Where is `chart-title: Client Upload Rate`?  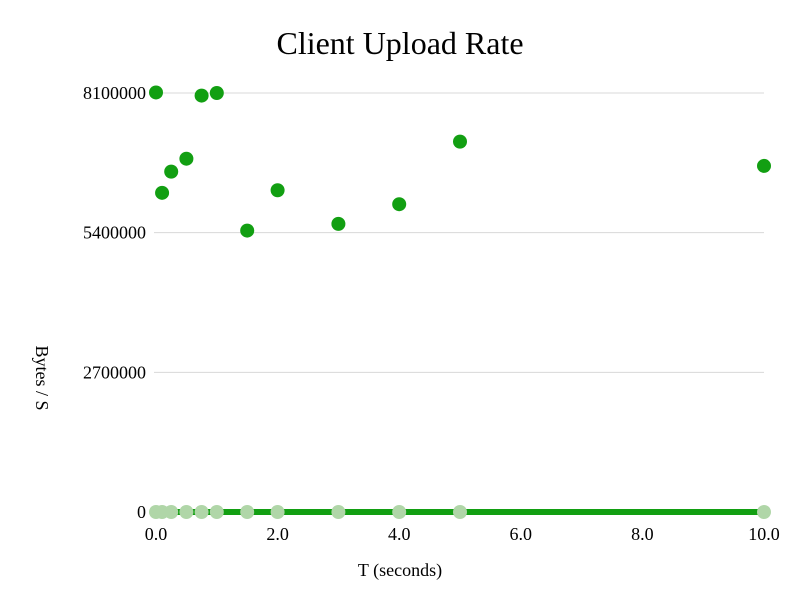
chart-title: Client Upload Rate is located at coordinates (399, 43).